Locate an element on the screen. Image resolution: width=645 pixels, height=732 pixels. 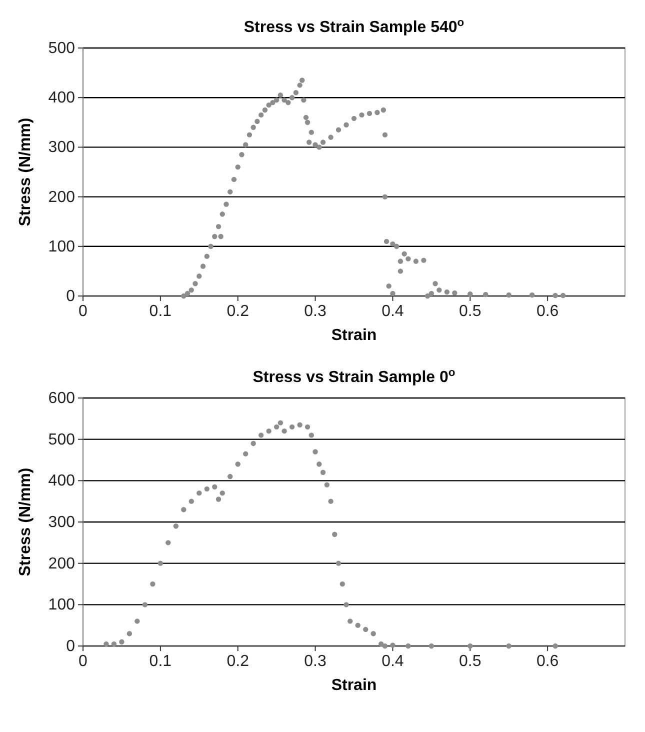
y-tick-label: 600 is located at coordinates (62, 398).